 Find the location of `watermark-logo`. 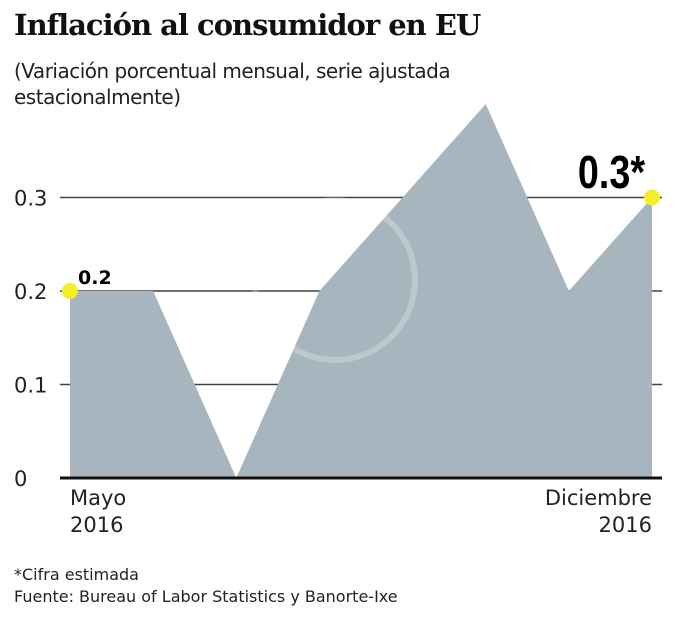

watermark-logo is located at coordinates (335, 280).